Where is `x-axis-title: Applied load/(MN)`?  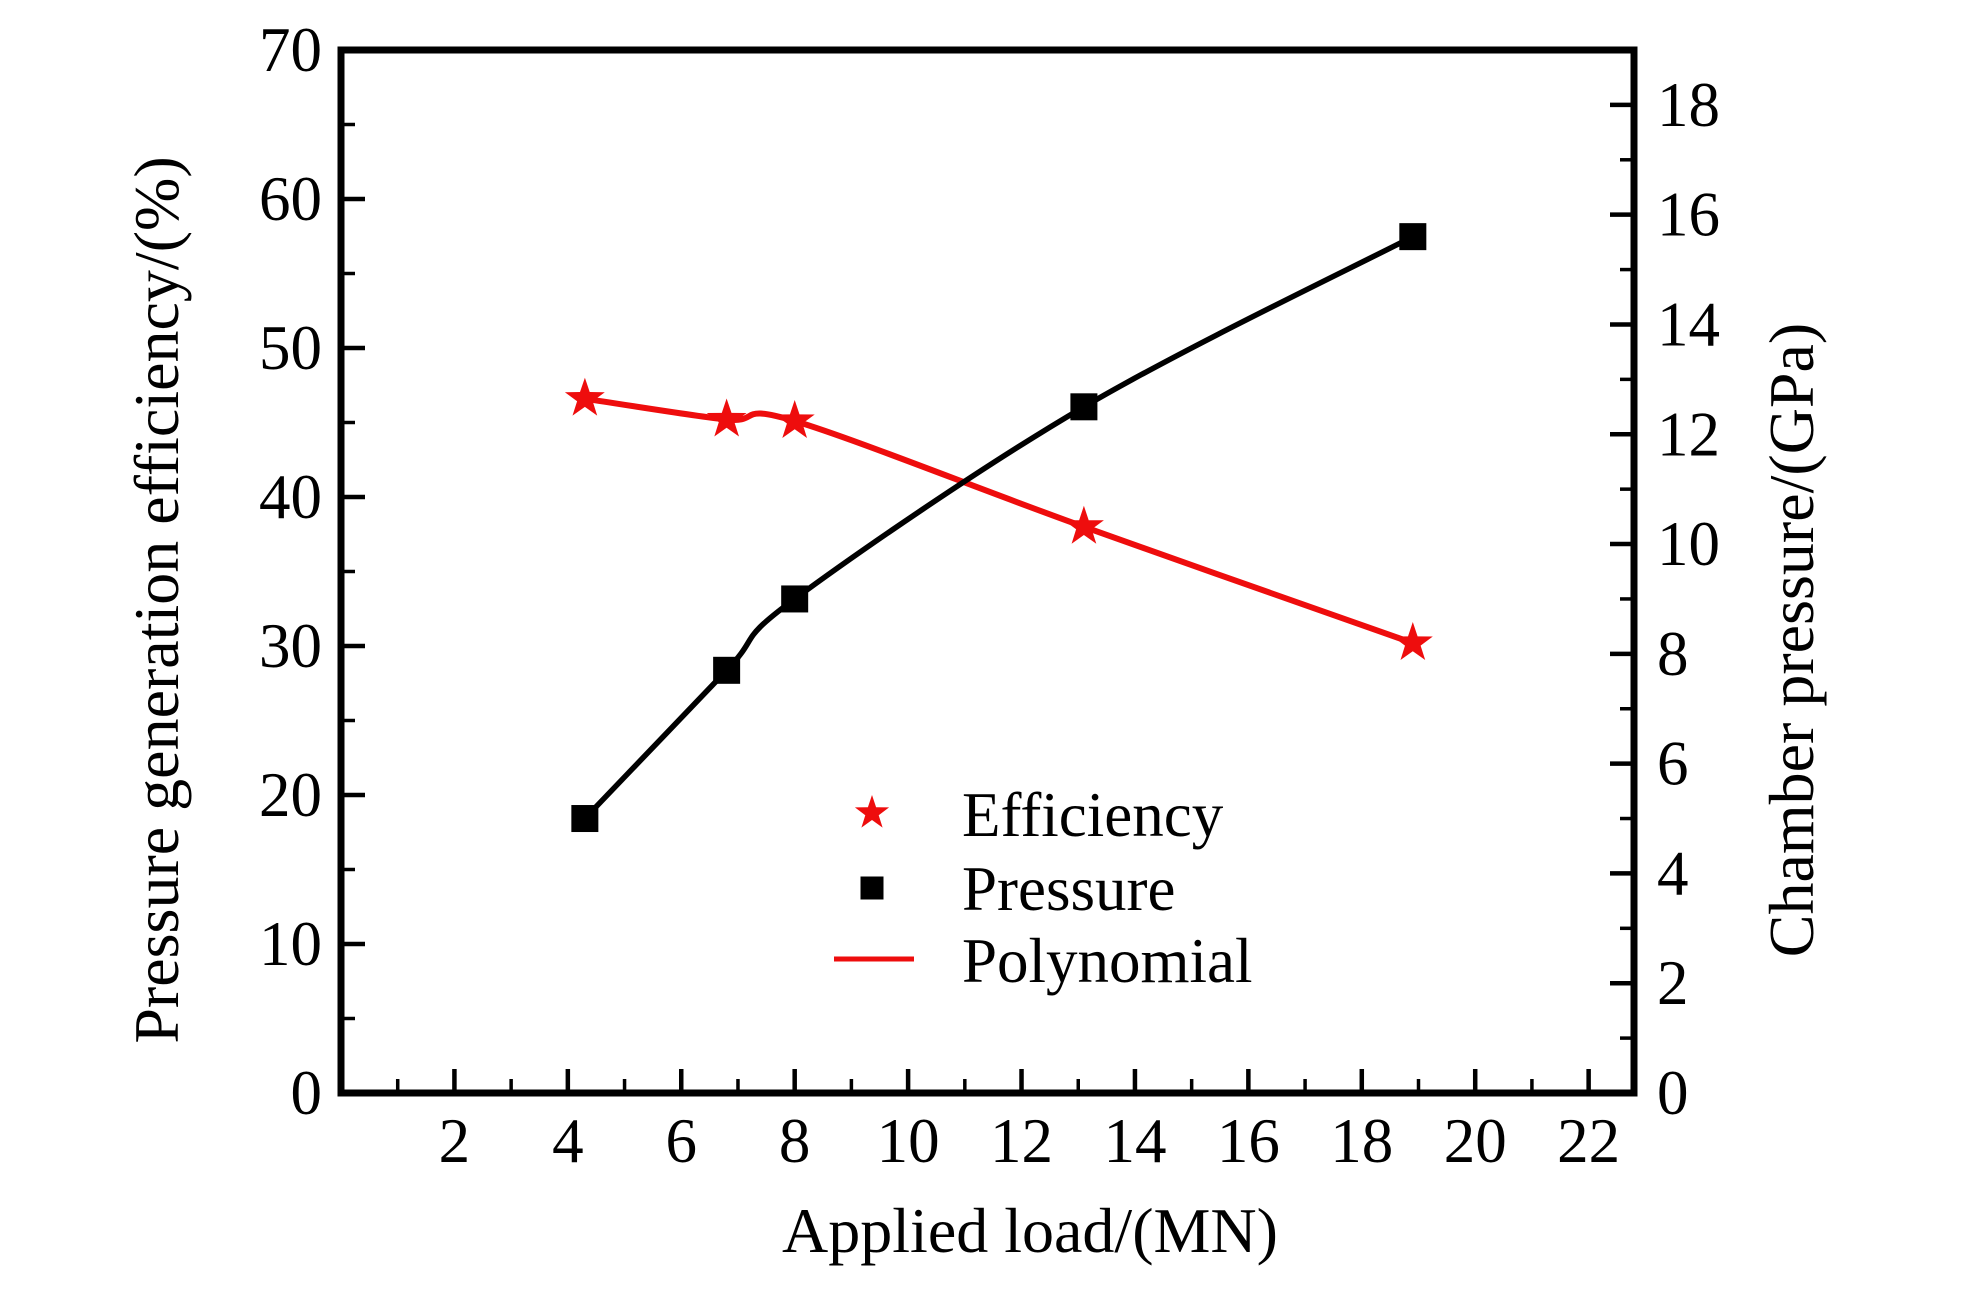
x-axis-title: Applied load/(MN) is located at coordinates (1030, 1230).